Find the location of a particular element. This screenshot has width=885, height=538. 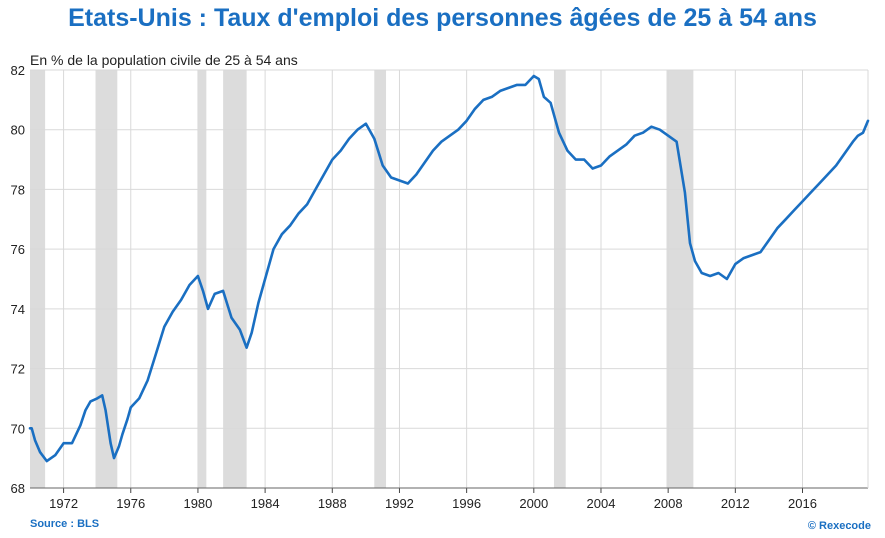

x-tick-label-2008: 2008 is located at coordinates (668, 503).